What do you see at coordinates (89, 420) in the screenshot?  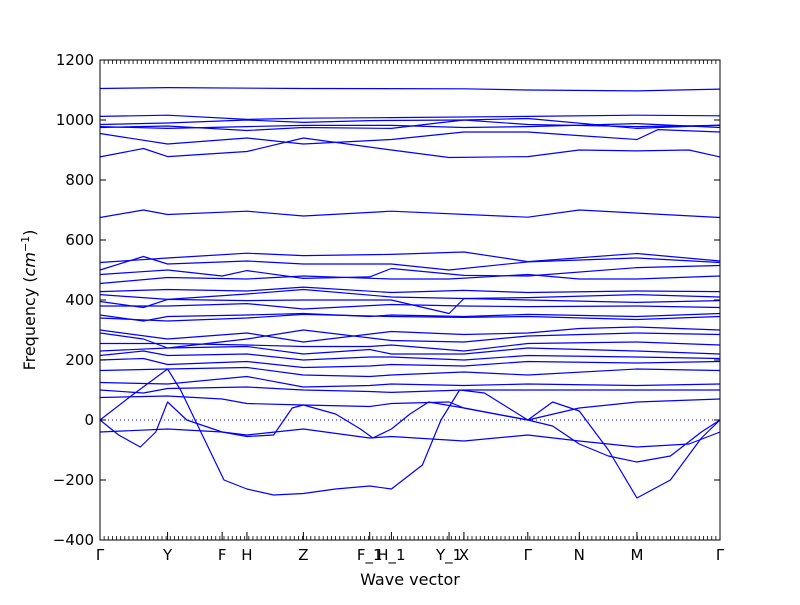 I see `y-tick-label: 0` at bounding box center [89, 420].